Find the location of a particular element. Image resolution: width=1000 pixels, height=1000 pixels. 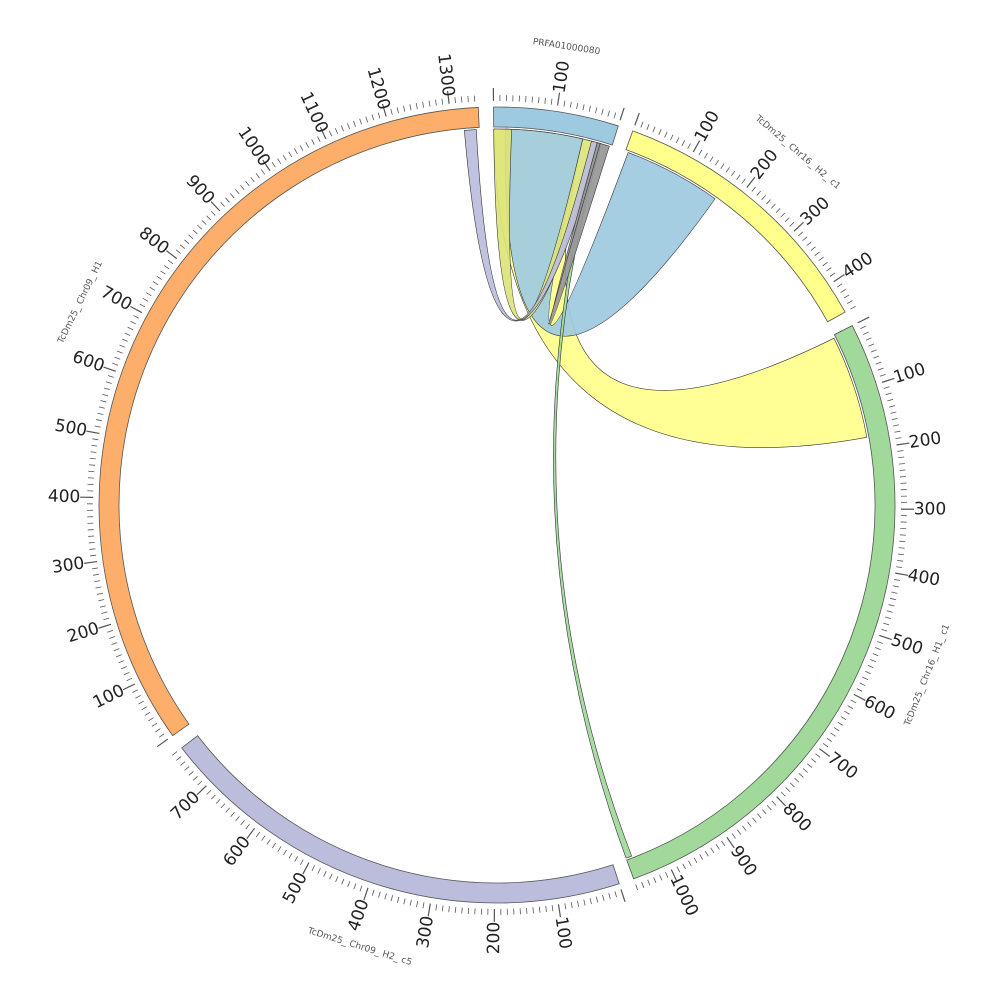

tick-label-c09h1: 100 is located at coordinates (109, 697).